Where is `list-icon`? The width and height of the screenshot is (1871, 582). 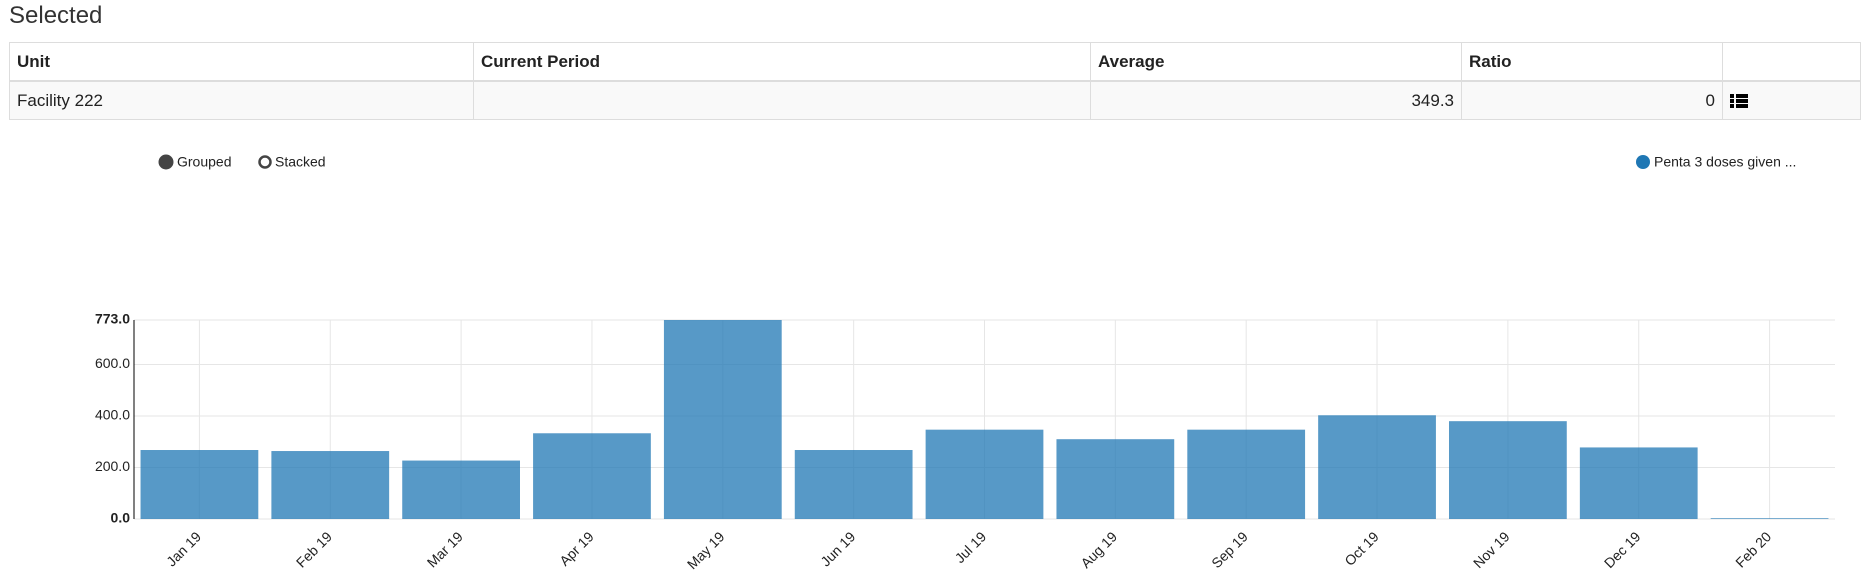
list-icon is located at coordinates (1739, 101).